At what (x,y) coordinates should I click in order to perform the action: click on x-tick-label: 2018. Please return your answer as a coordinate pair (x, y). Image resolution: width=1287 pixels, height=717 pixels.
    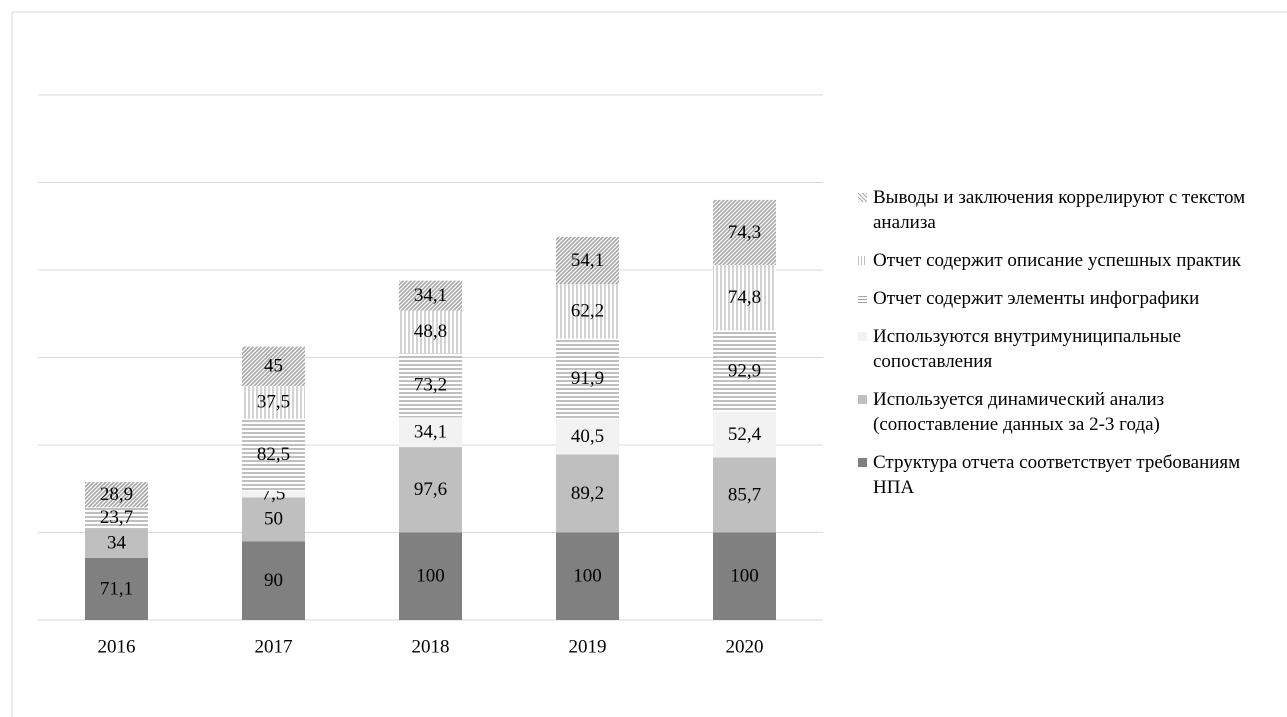
    Looking at the image, I should click on (431, 646).